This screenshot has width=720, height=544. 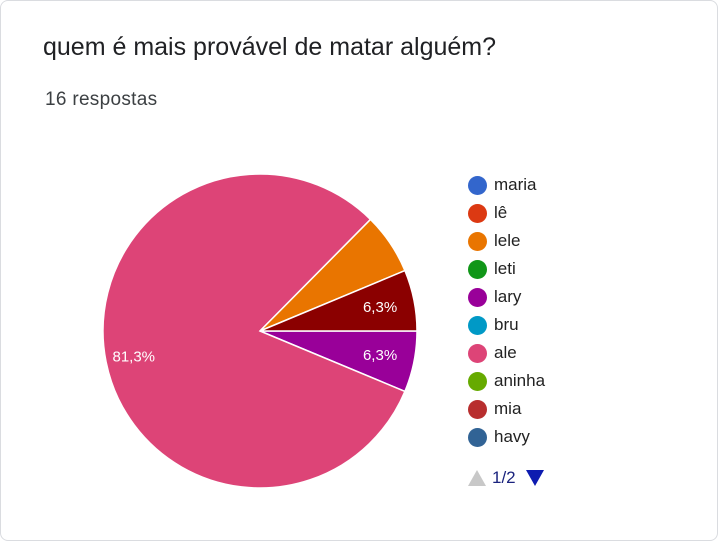 I want to click on legend-item: havy, so click(x=506, y=437).